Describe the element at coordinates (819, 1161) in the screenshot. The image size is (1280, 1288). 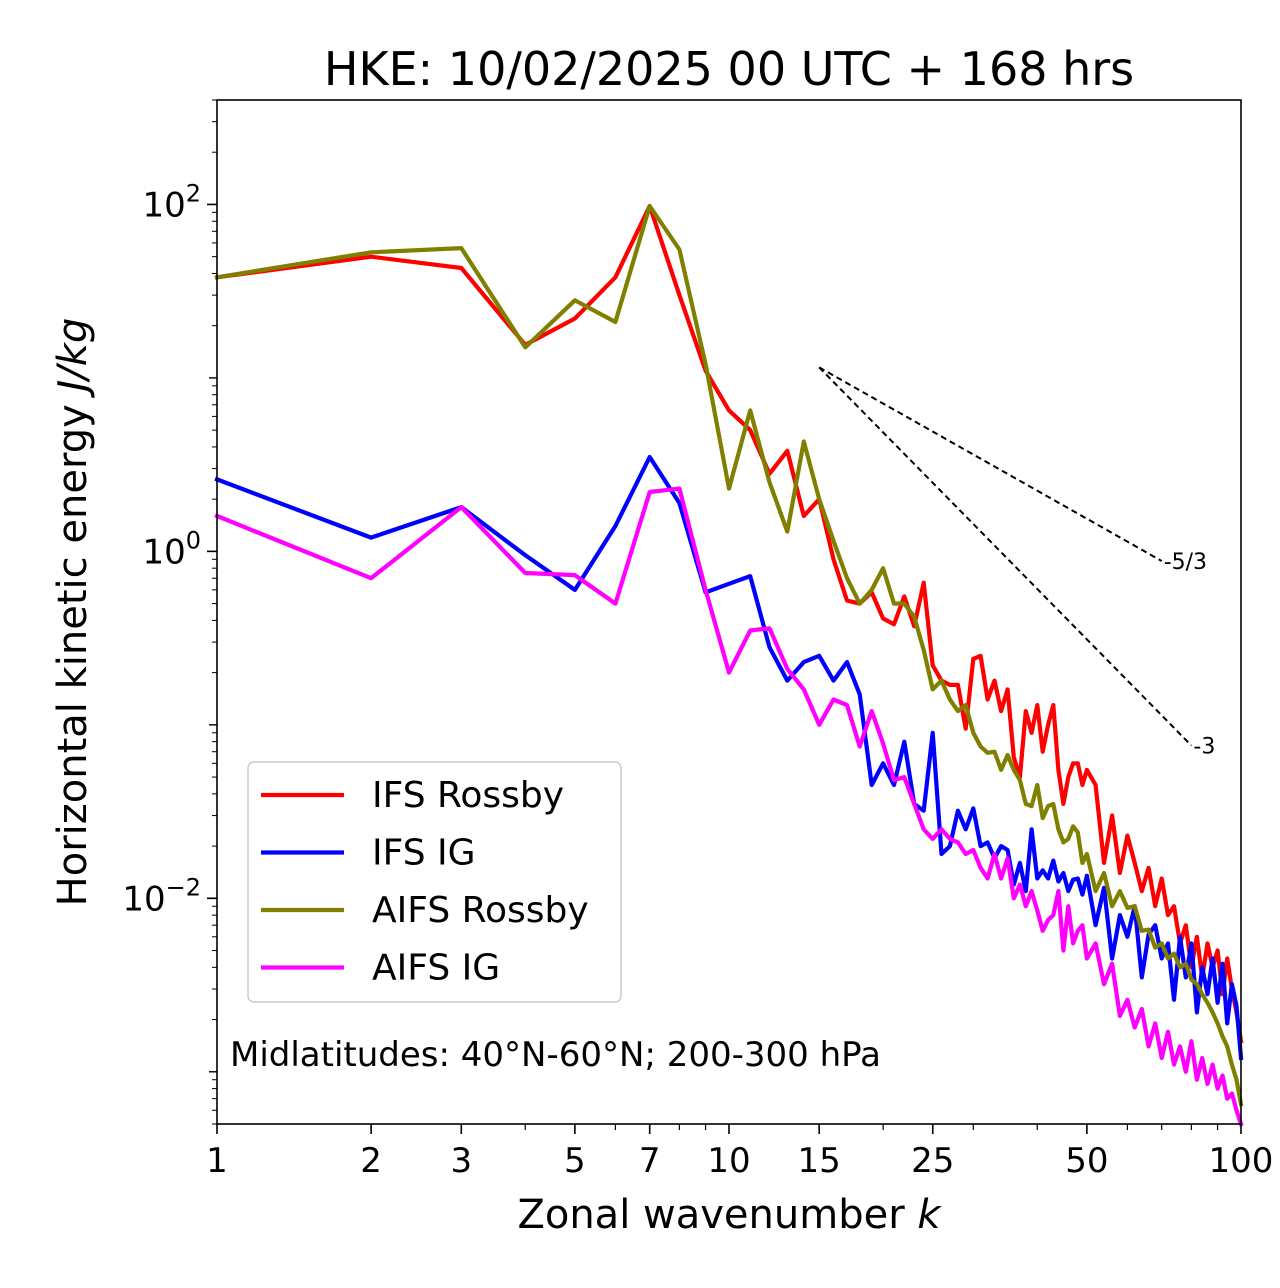
I see `x-tick-label: 15` at that location.